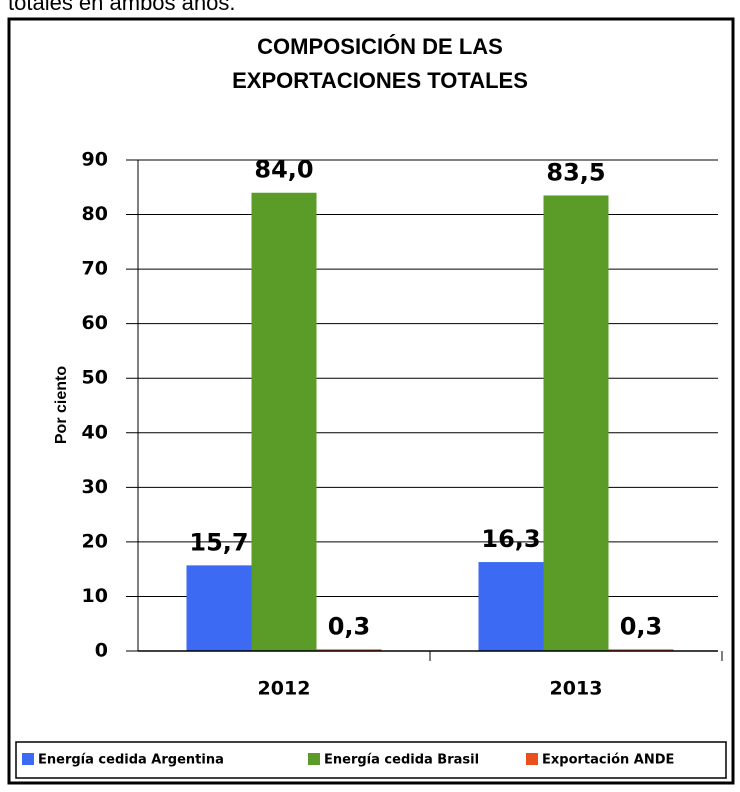  Describe the element at coordinates (510, 539) in the screenshot. I see `data-label: 16,3` at that location.